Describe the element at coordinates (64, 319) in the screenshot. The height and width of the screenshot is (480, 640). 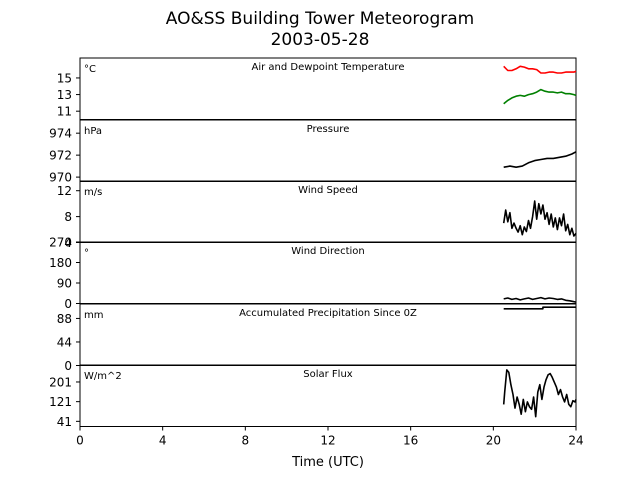
I see `y-tick-label: 88` at that location.